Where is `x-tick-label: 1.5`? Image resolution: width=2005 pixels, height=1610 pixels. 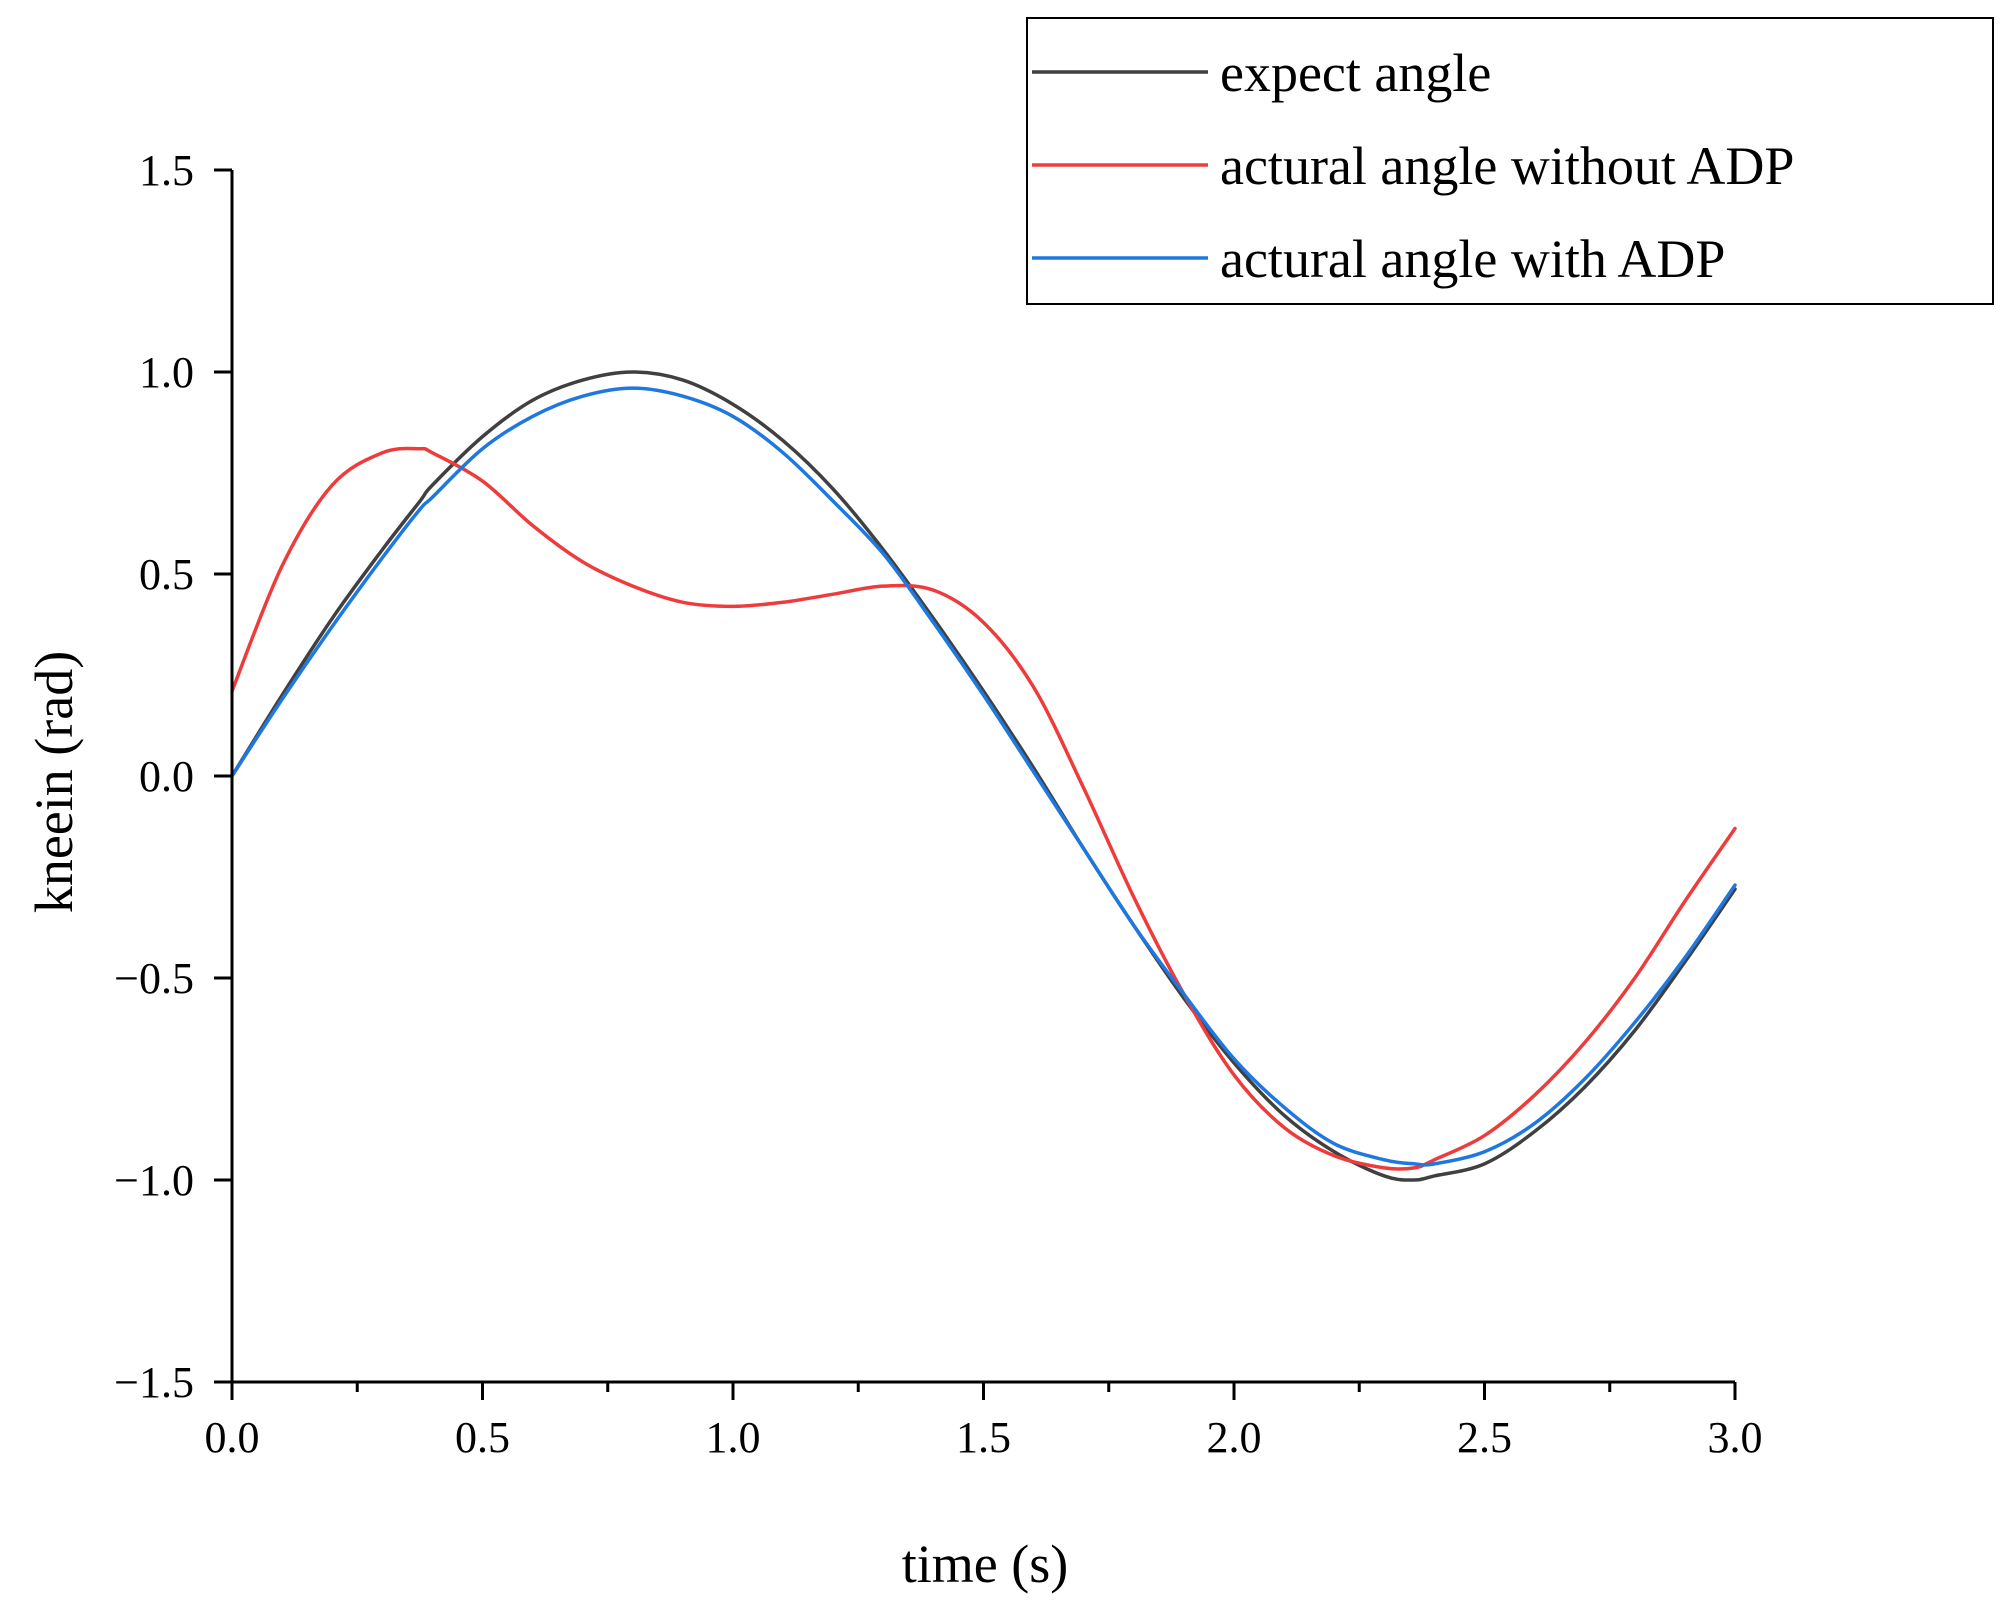
x-tick-label: 1.5 is located at coordinates (983, 1437).